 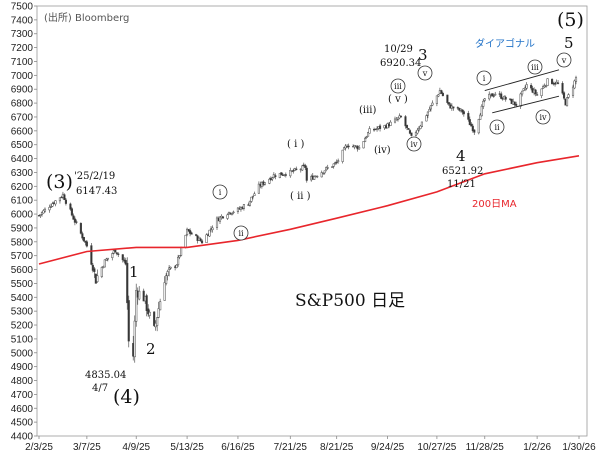 What do you see at coordinates (543, 117) in the screenshot?
I see `svg-text: iv` at bounding box center [543, 117].